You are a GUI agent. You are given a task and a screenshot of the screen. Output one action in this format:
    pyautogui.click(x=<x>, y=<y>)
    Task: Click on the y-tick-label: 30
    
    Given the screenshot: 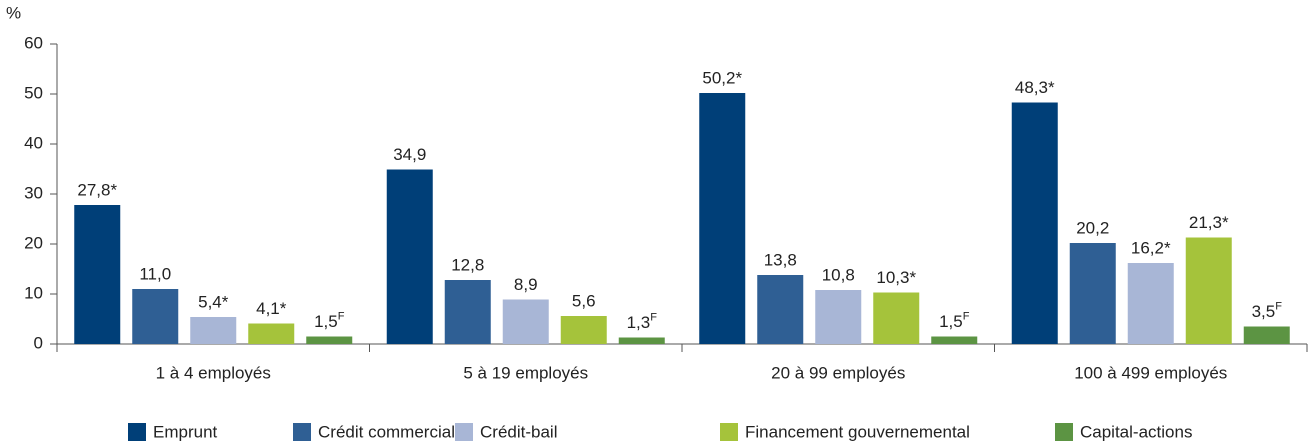 What is the action you would take?
    pyautogui.click(x=33, y=192)
    